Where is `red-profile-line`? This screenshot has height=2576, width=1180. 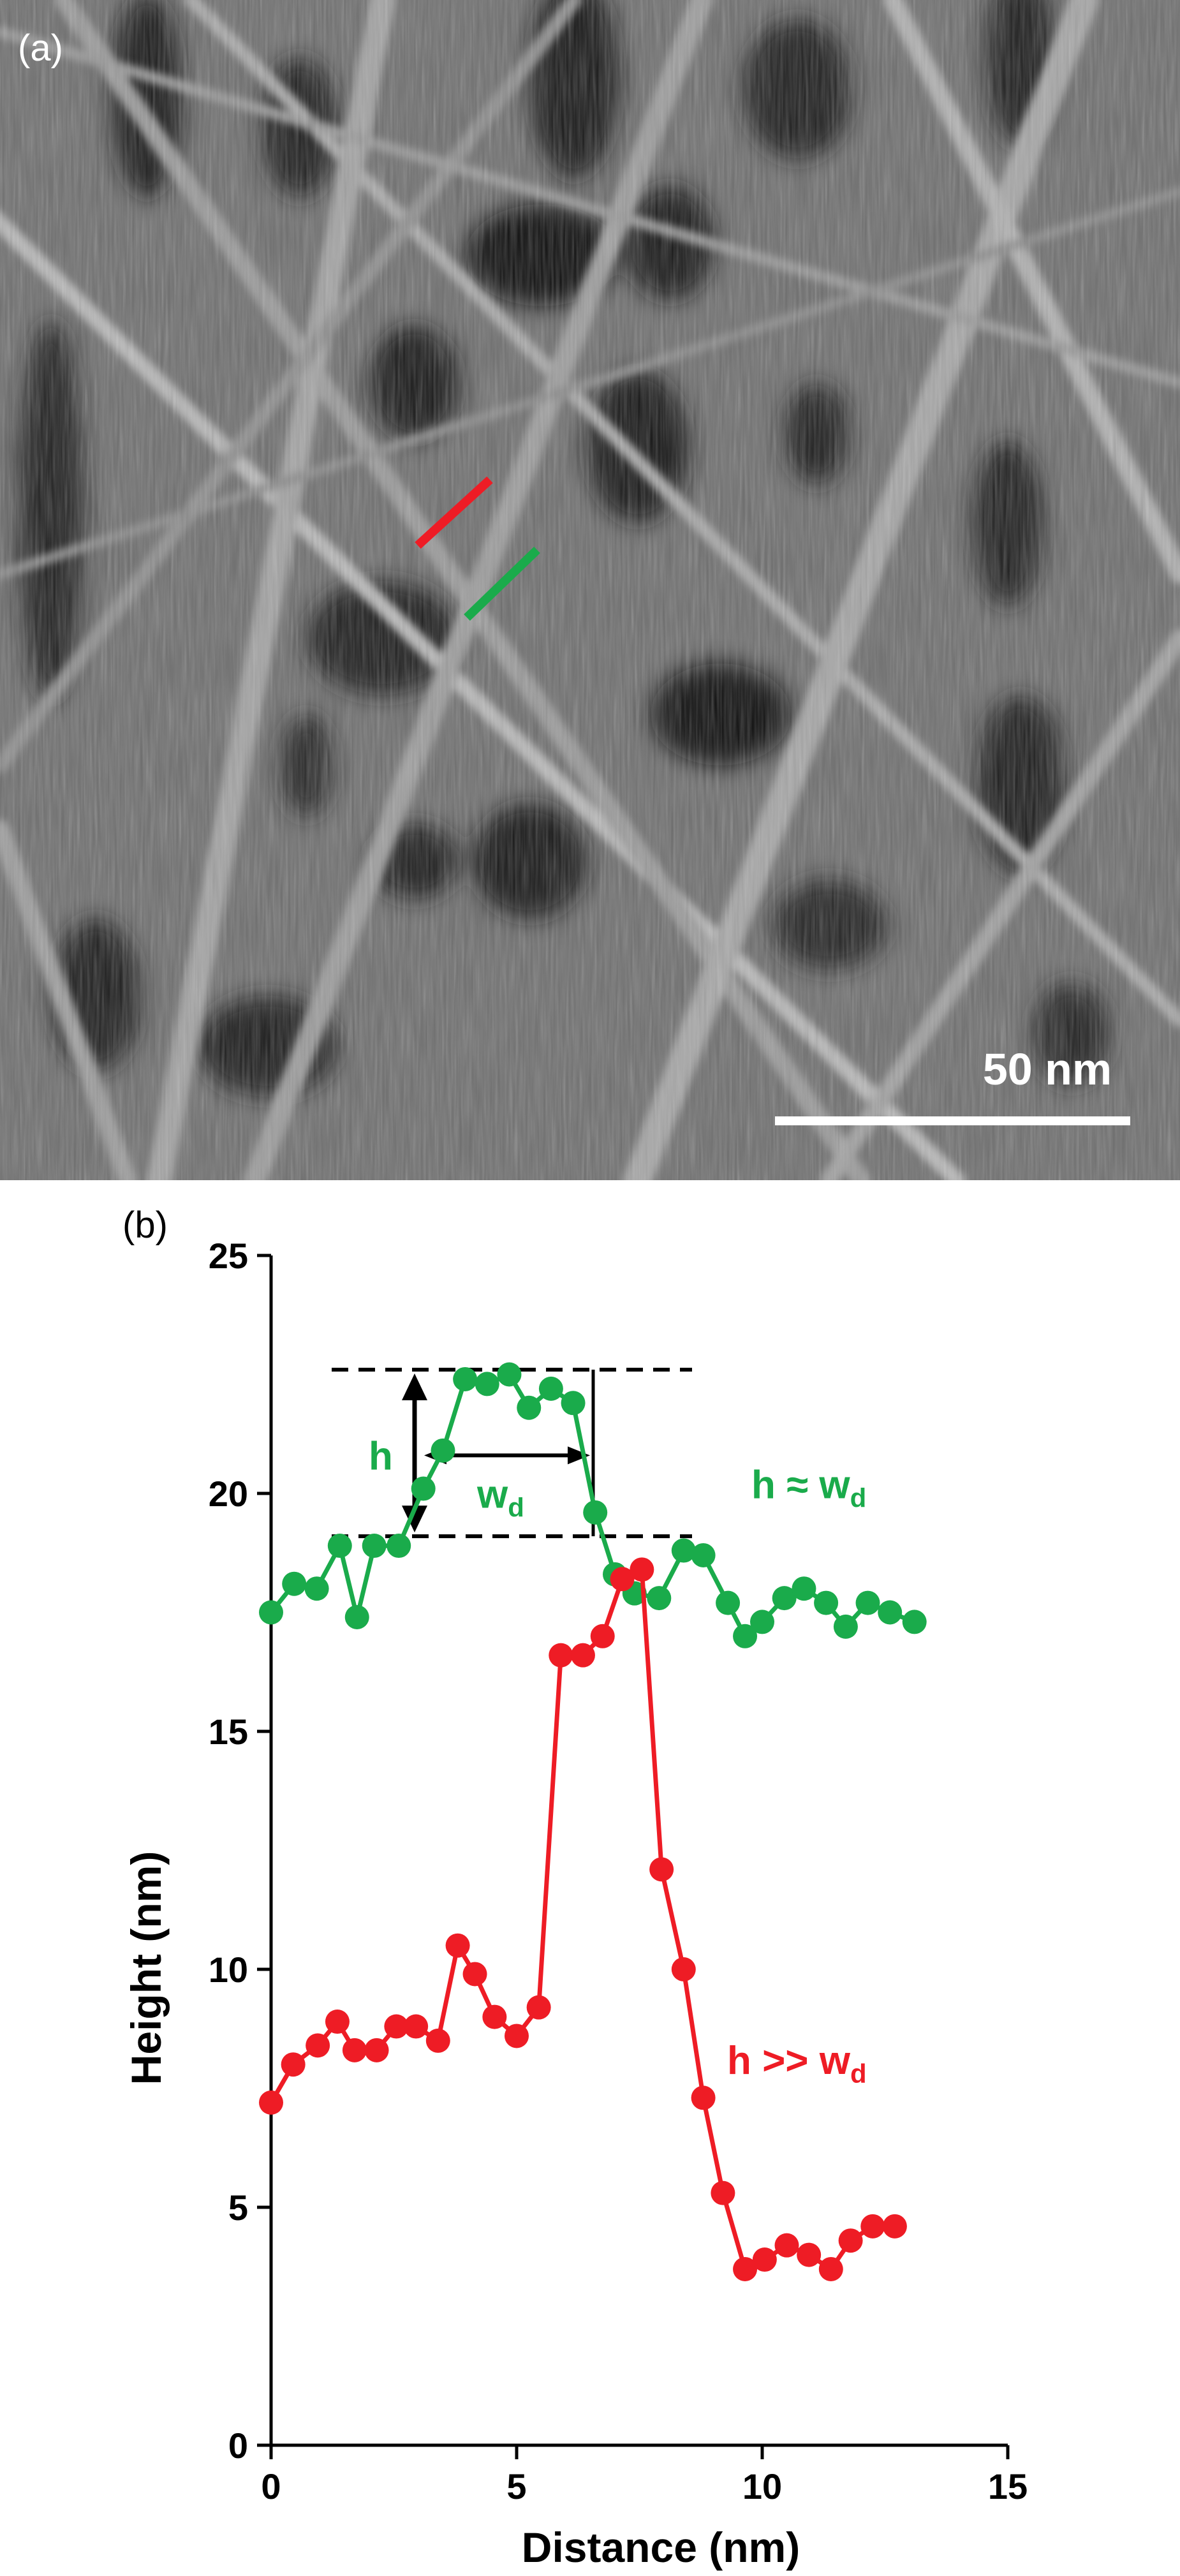
red-profile-line is located at coordinates (454, 512).